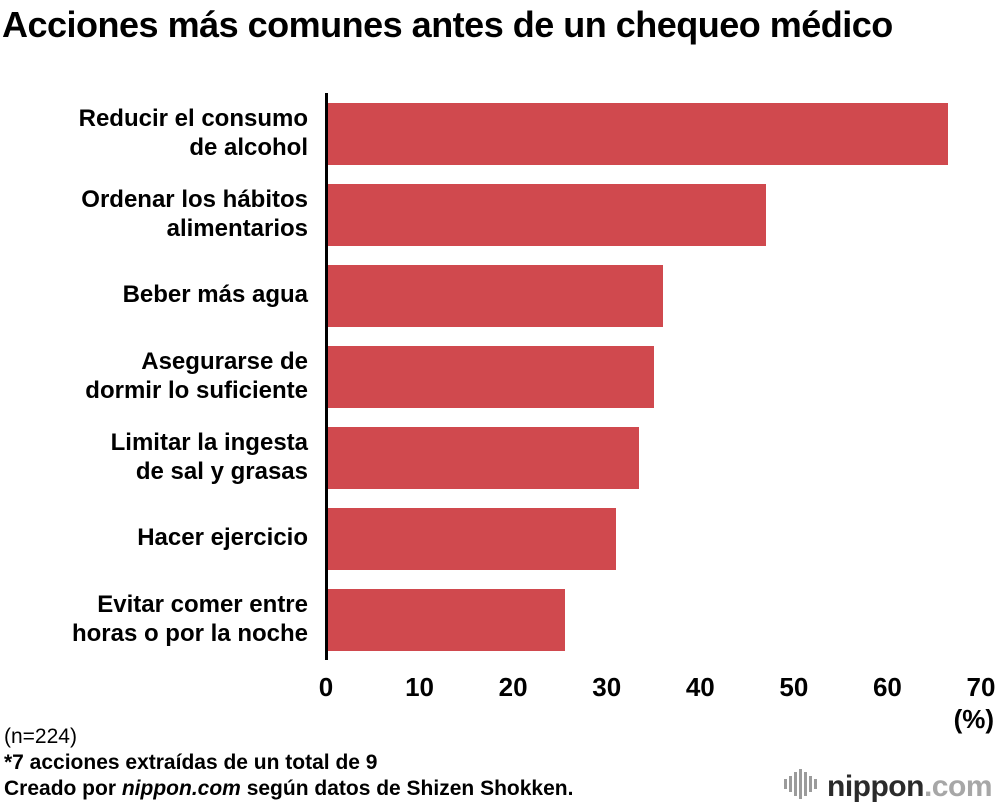 This screenshot has height=812, width=1000. What do you see at coordinates (801, 786) in the screenshot?
I see `waveform-icon` at bounding box center [801, 786].